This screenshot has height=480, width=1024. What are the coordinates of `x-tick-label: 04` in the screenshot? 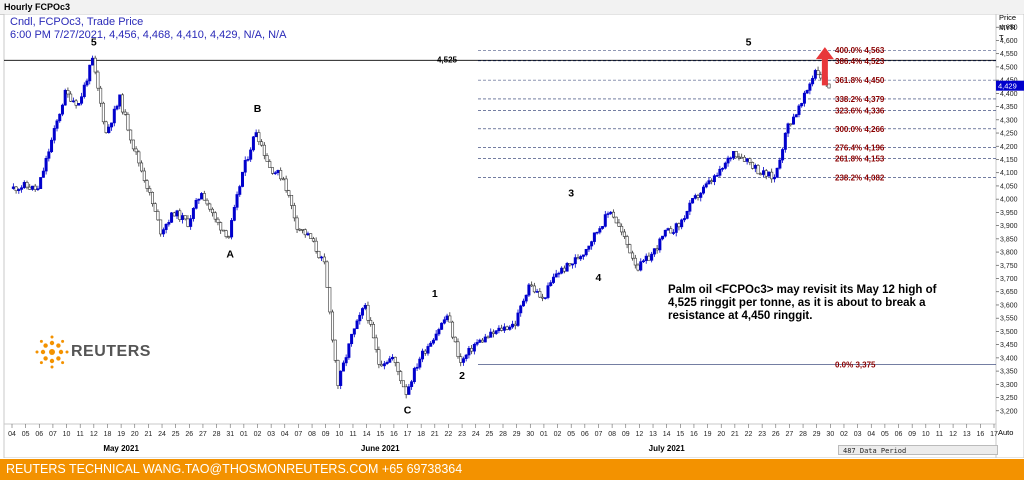 It's located at (12, 434).